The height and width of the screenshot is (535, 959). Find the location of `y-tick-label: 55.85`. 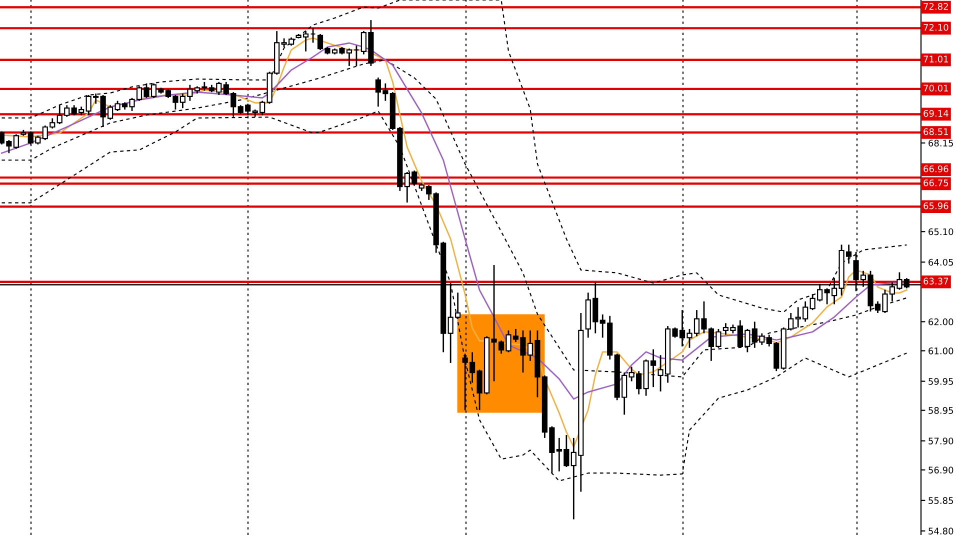

y-tick-label: 55.85 is located at coordinates (940, 500).